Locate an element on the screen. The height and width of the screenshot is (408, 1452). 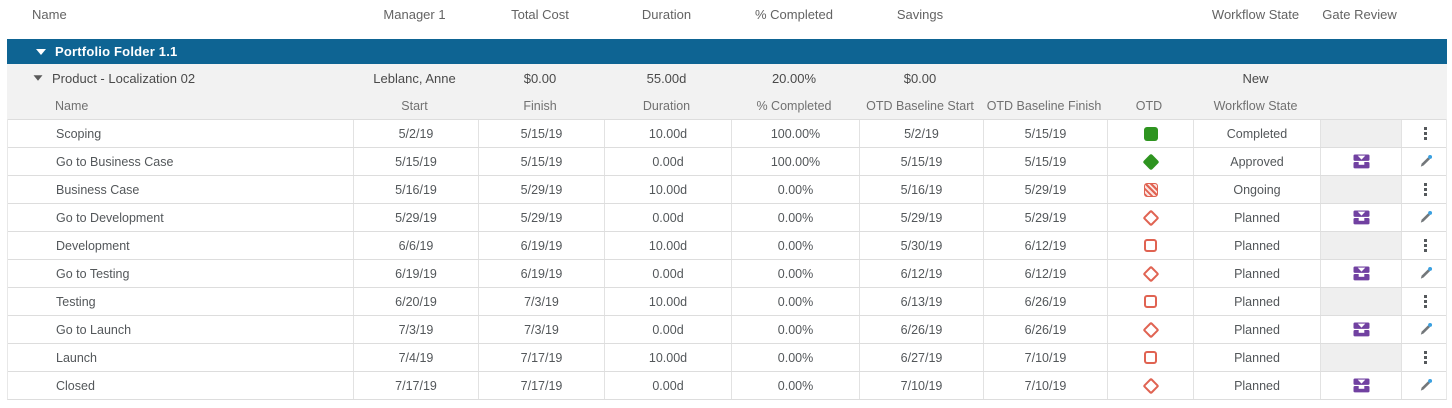
task-workflow-state: Approved is located at coordinates (1256, 161).